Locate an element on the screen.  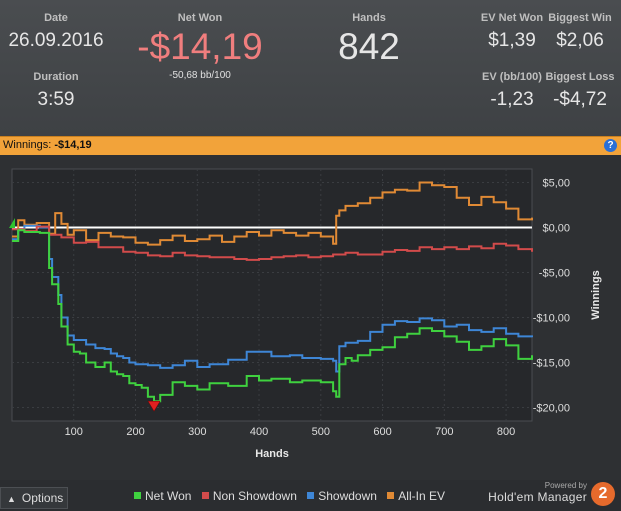
y-tick-label: -$20,00 is located at coordinates (551, 409).